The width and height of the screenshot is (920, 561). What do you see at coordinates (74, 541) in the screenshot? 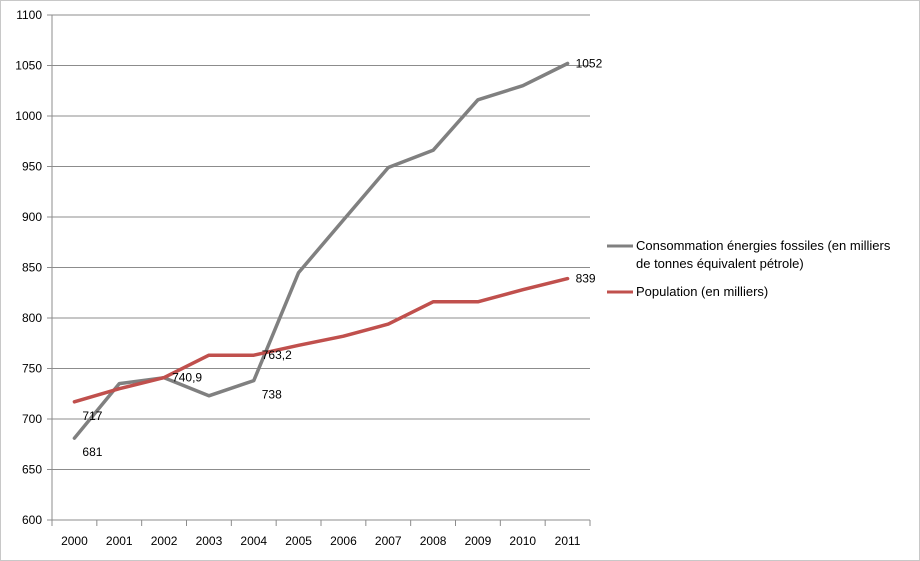
I see `x-tick-label: 2000` at bounding box center [74, 541].